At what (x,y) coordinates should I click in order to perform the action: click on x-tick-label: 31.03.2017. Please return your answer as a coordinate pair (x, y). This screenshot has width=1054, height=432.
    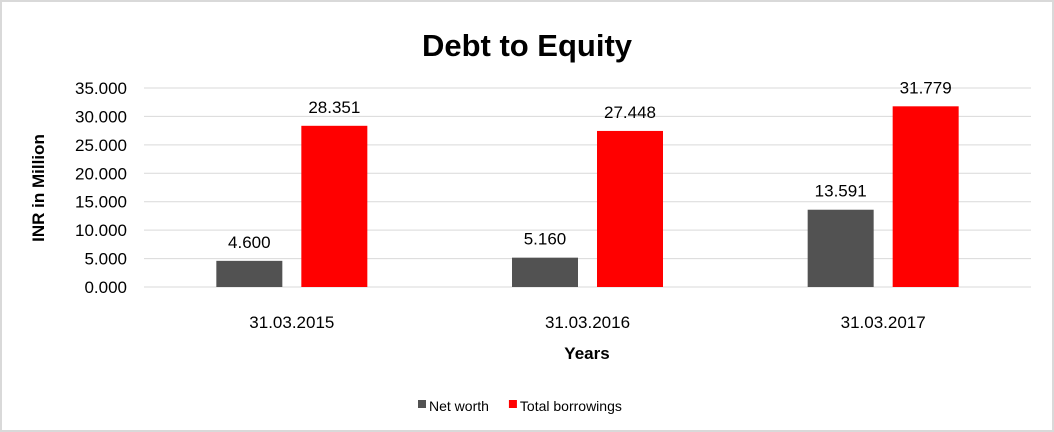
    Looking at the image, I should click on (883, 322).